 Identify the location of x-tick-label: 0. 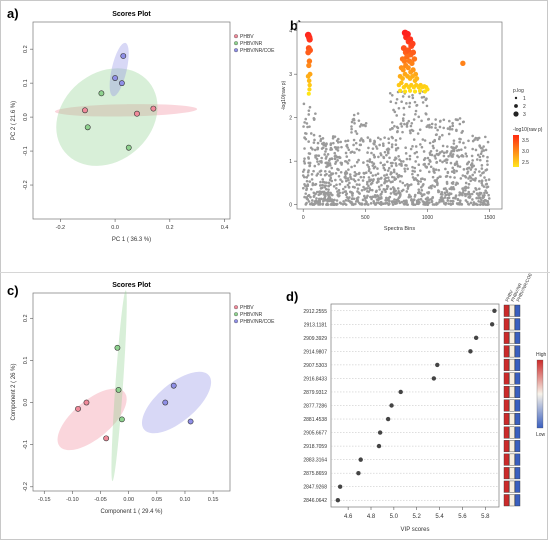
(303, 218).